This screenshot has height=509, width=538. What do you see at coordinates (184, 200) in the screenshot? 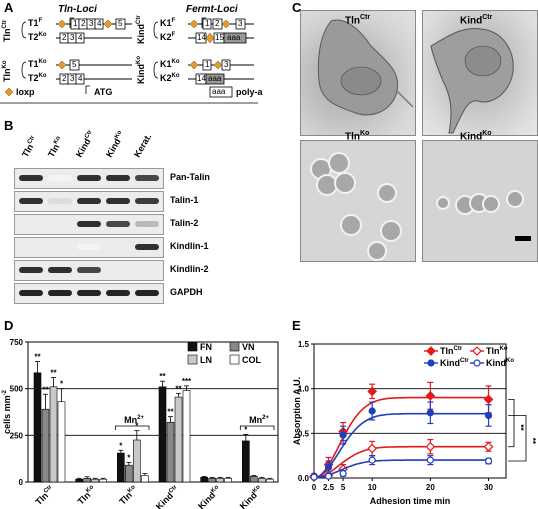
I see `protein-label: Talin-1` at bounding box center [184, 200].